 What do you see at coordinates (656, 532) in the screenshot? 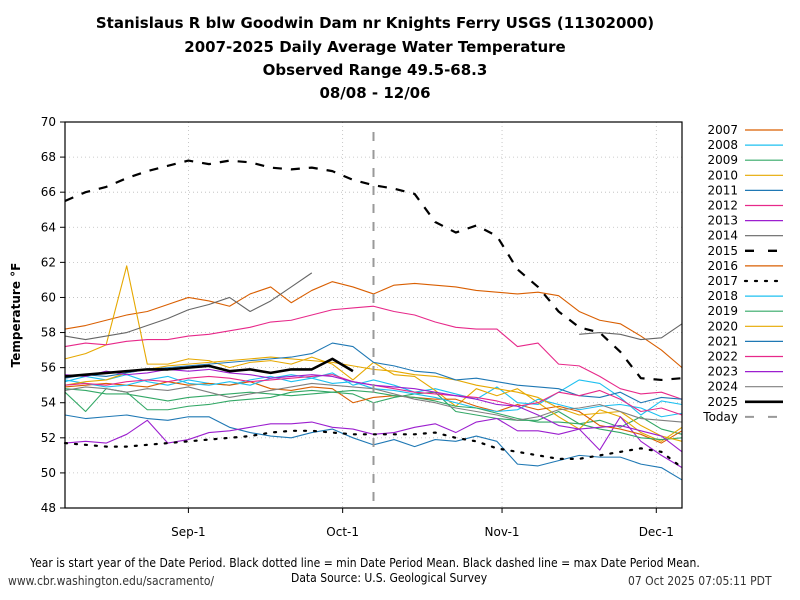
I see `x-tick-label: Dec-1` at bounding box center [656, 532].